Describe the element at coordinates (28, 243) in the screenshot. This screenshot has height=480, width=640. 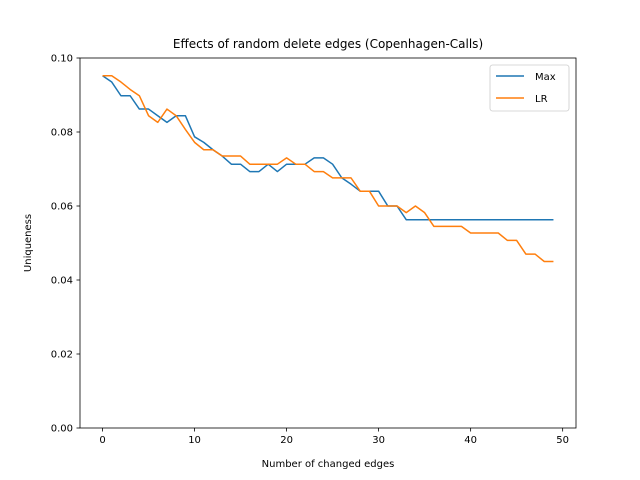
I see `y-axis-label: Uniqueness` at that location.